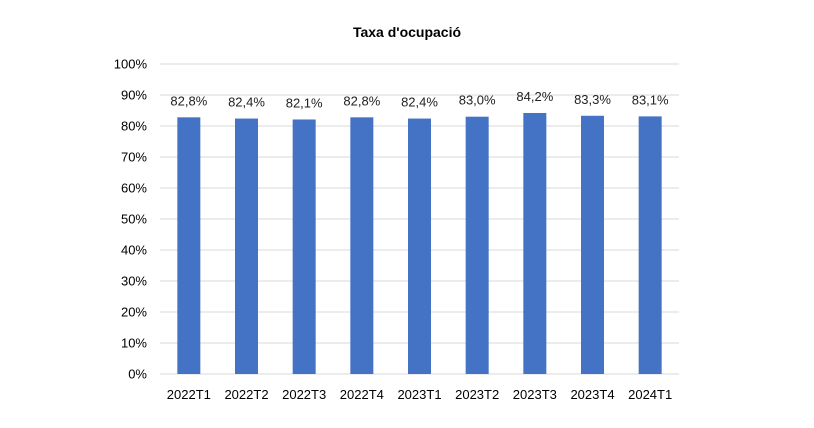 The image size is (814, 428). What do you see at coordinates (304, 394) in the screenshot?
I see `x-tick-label-2022T3: 2022T3` at bounding box center [304, 394].